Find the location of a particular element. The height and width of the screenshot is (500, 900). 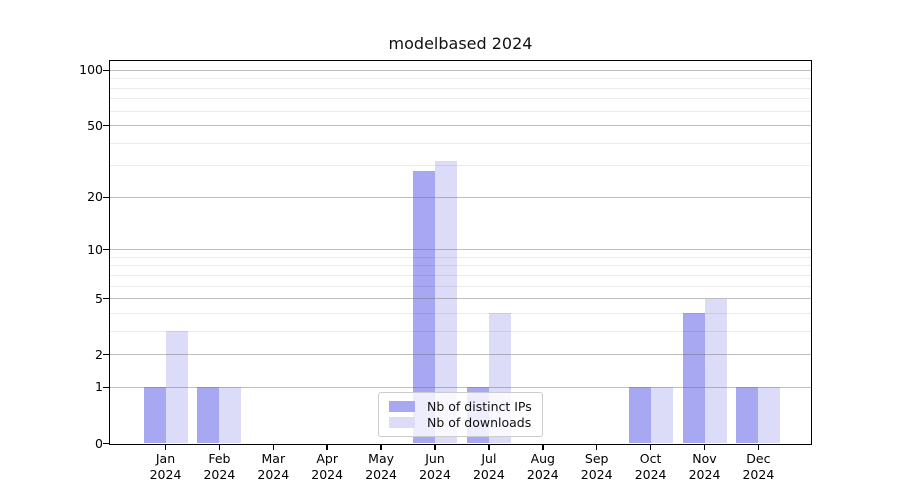

legend-swatch-downloads is located at coordinates (402, 422).